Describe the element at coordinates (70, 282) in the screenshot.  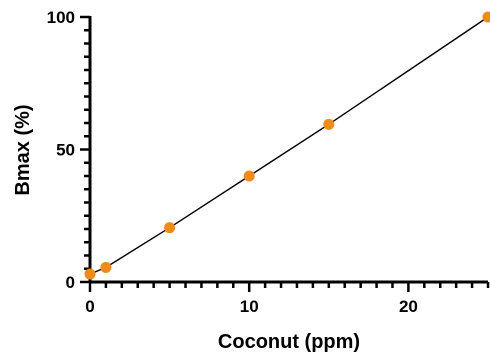
I see `y-tick-label: 0` at that location.